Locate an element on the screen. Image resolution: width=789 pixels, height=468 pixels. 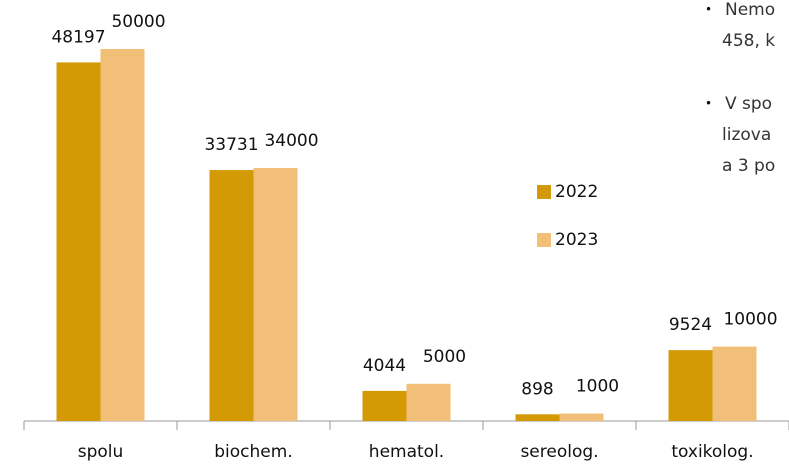
data-label: 898 is located at coordinates (537, 389).